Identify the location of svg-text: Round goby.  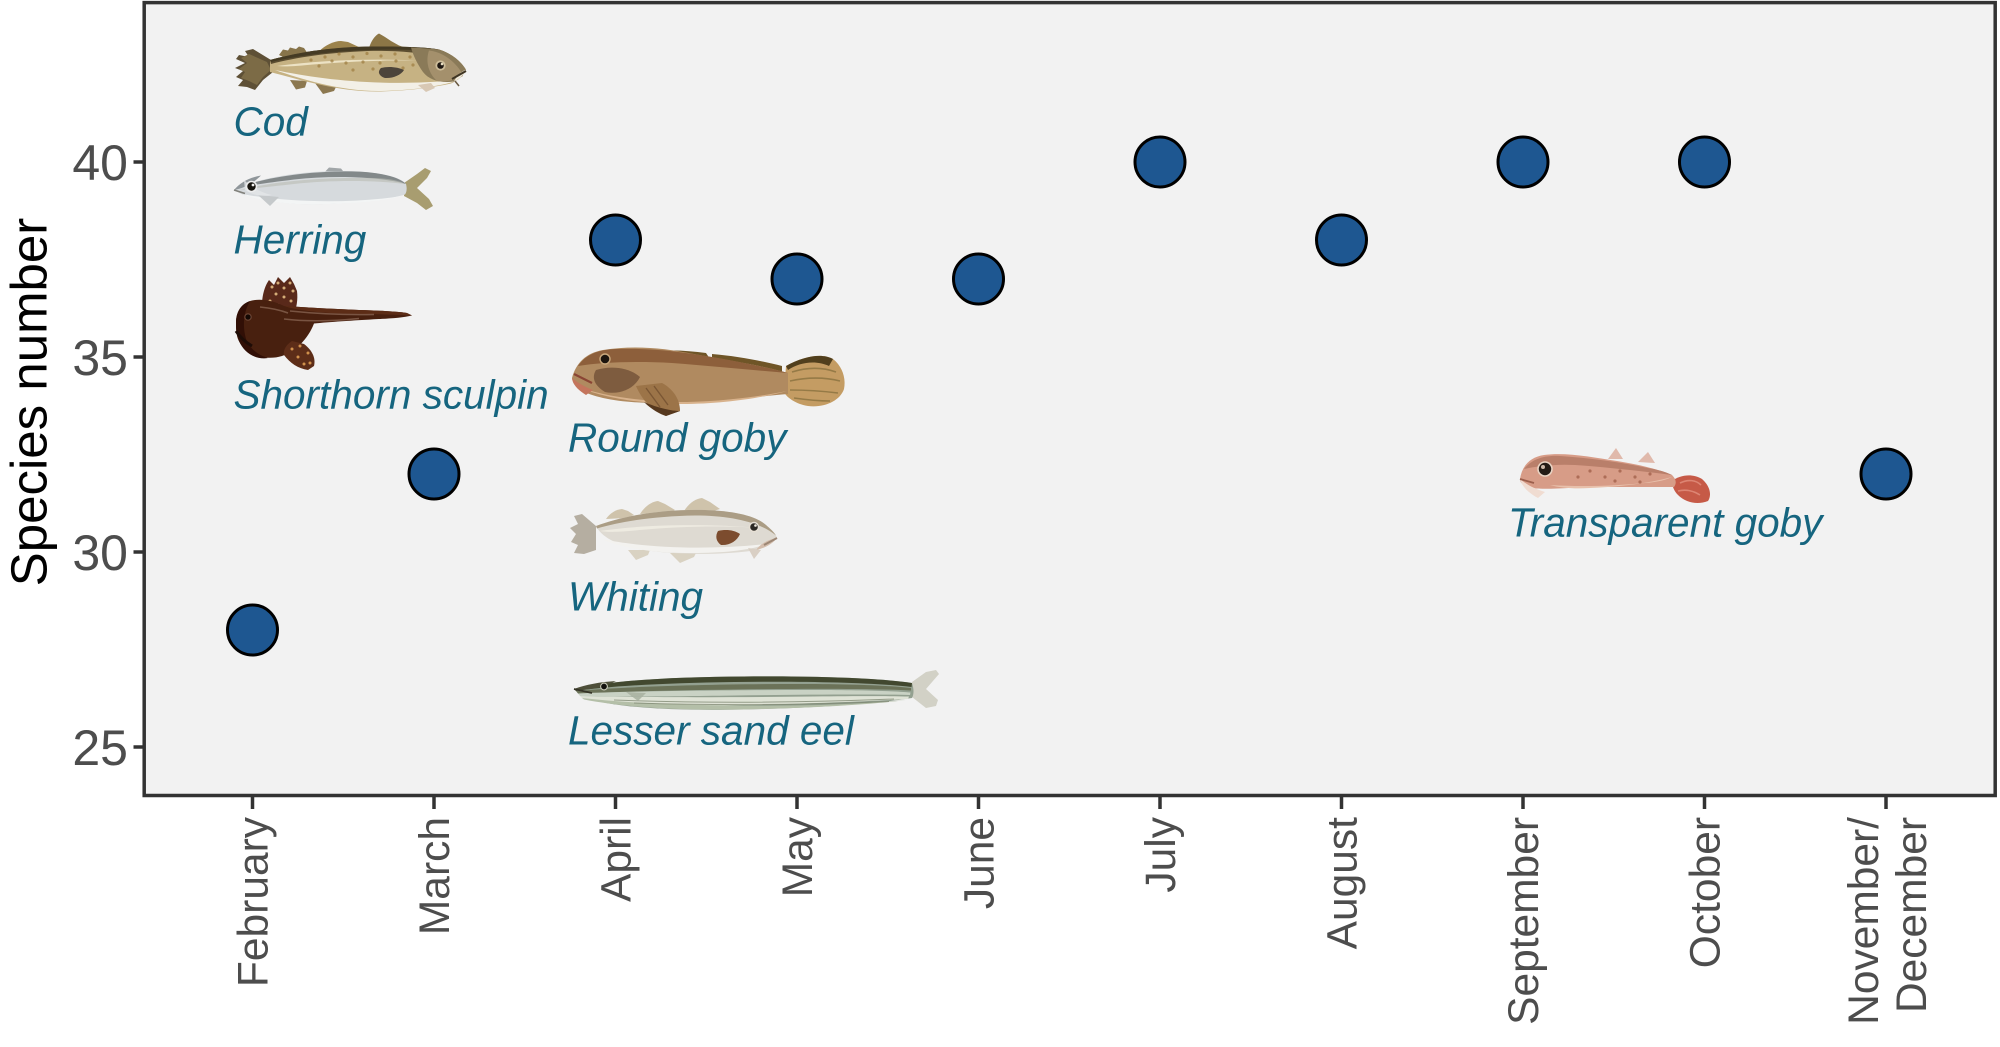
(678, 438).